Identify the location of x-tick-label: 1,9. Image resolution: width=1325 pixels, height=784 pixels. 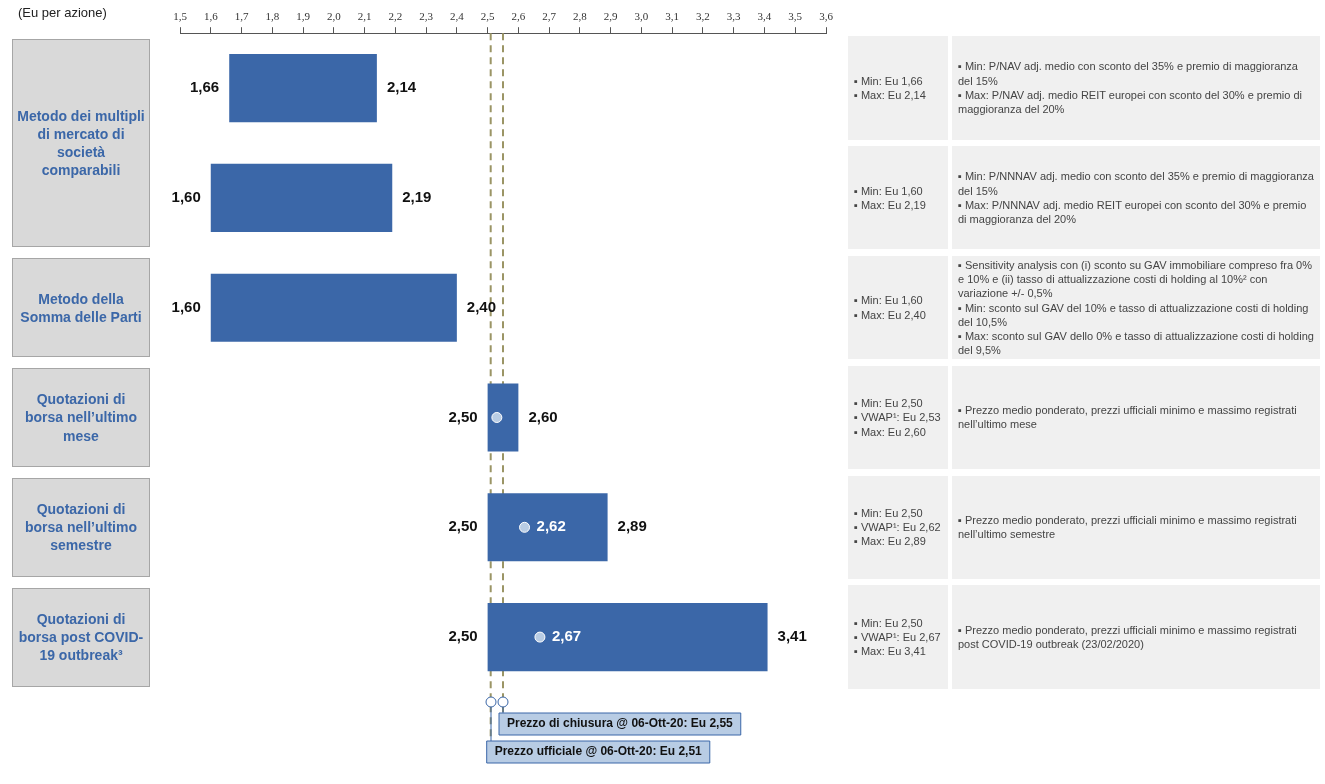
(303, 16).